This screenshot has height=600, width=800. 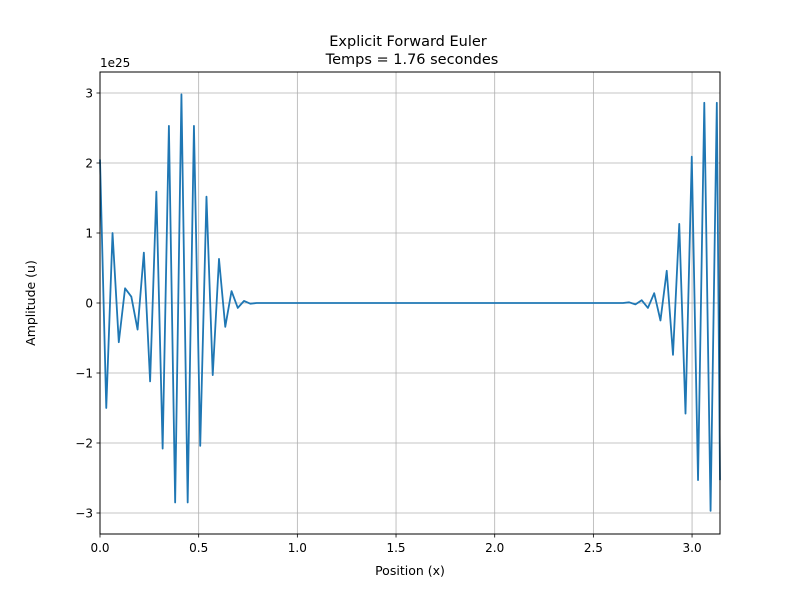 What do you see at coordinates (84, 514) in the screenshot?
I see `y-tick-label: −3` at bounding box center [84, 514].